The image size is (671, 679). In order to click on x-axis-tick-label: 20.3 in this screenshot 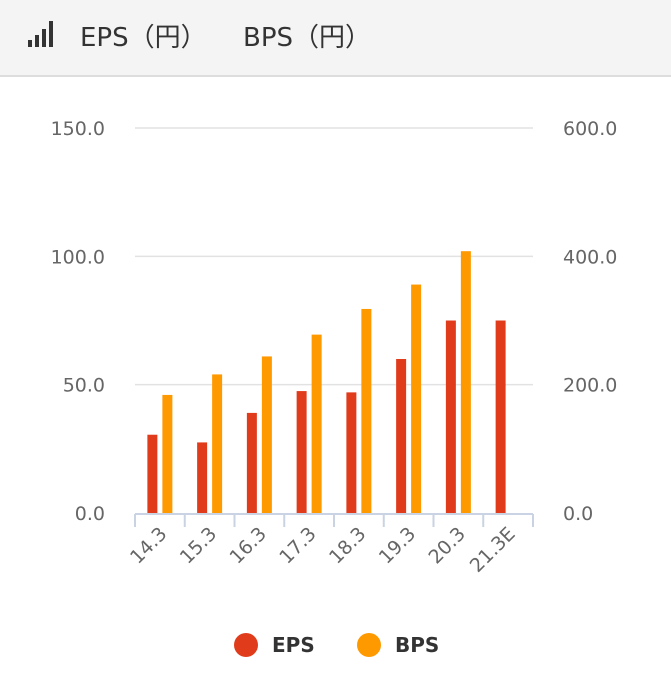, I will do `click(446, 545)`.